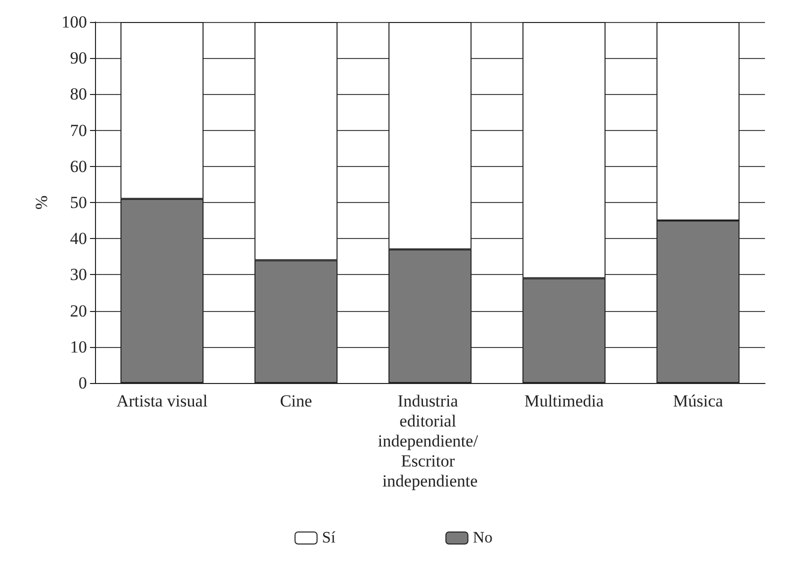  I want to click on y-tick-label: 20, so click(78, 310).